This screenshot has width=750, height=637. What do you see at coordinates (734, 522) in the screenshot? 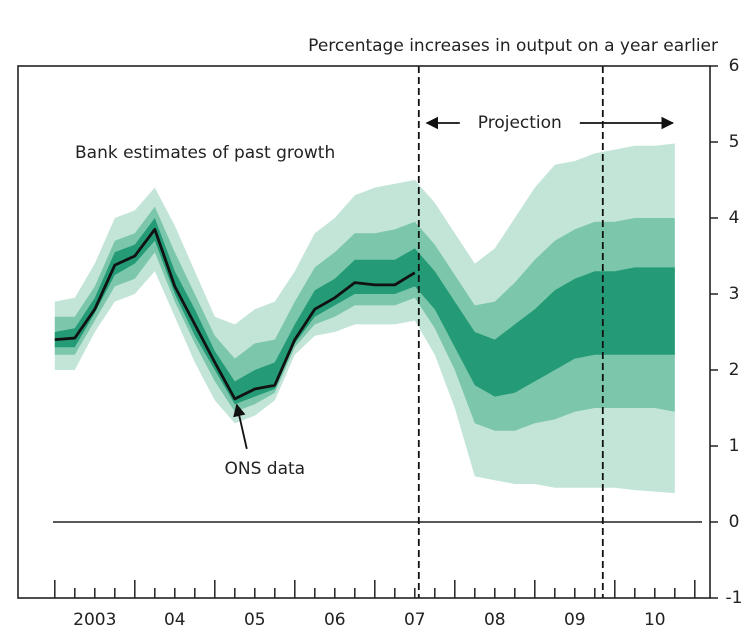
I see `y-tick-label: 0` at bounding box center [734, 522].